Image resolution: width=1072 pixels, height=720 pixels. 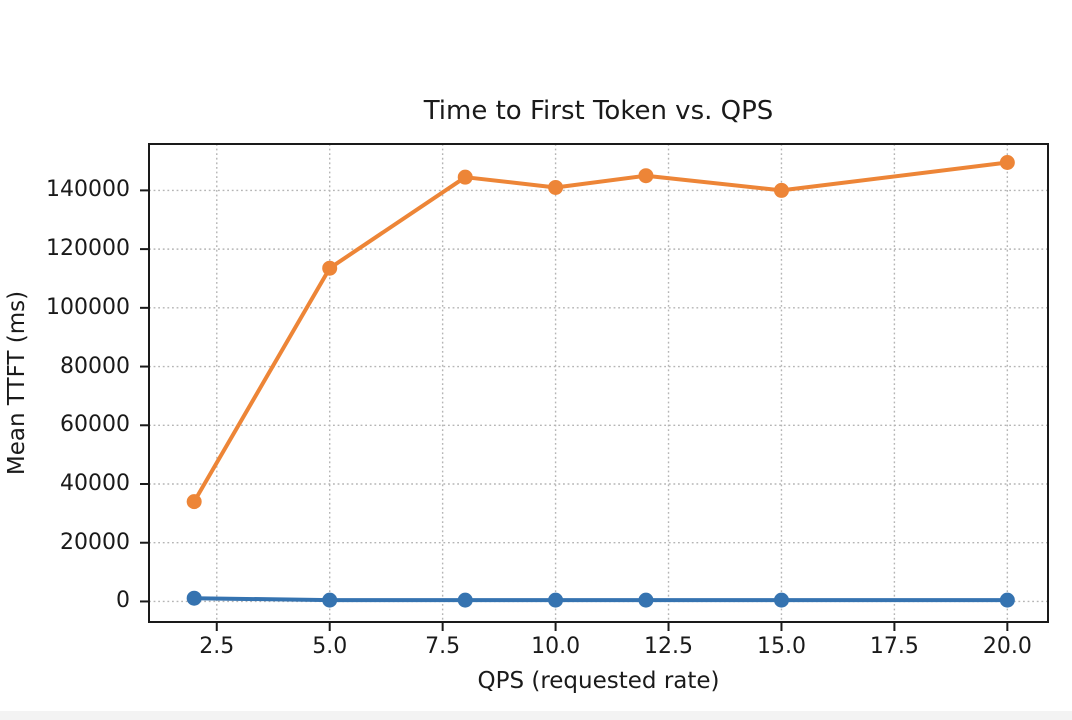 What do you see at coordinates (88, 307) in the screenshot?
I see `y-tick-label: 100000` at bounding box center [88, 307].